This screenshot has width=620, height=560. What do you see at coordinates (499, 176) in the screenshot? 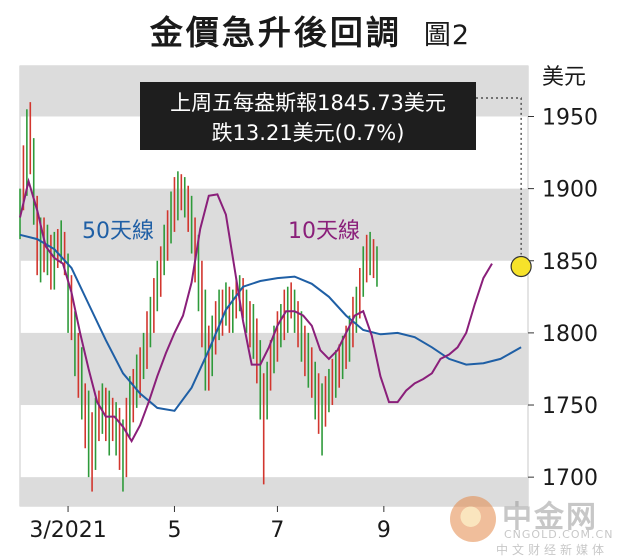
I see `callout-leader` at bounding box center [499, 176].